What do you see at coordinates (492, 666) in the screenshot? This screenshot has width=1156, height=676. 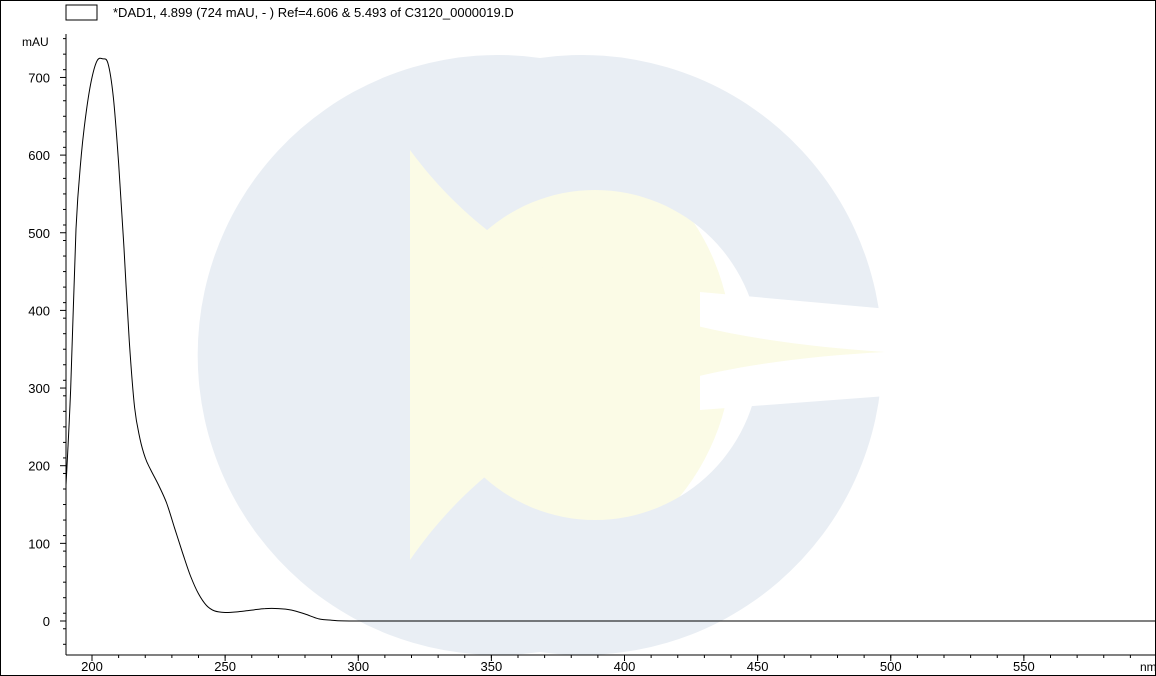 I see `x-tick-label: 350` at bounding box center [492, 666].